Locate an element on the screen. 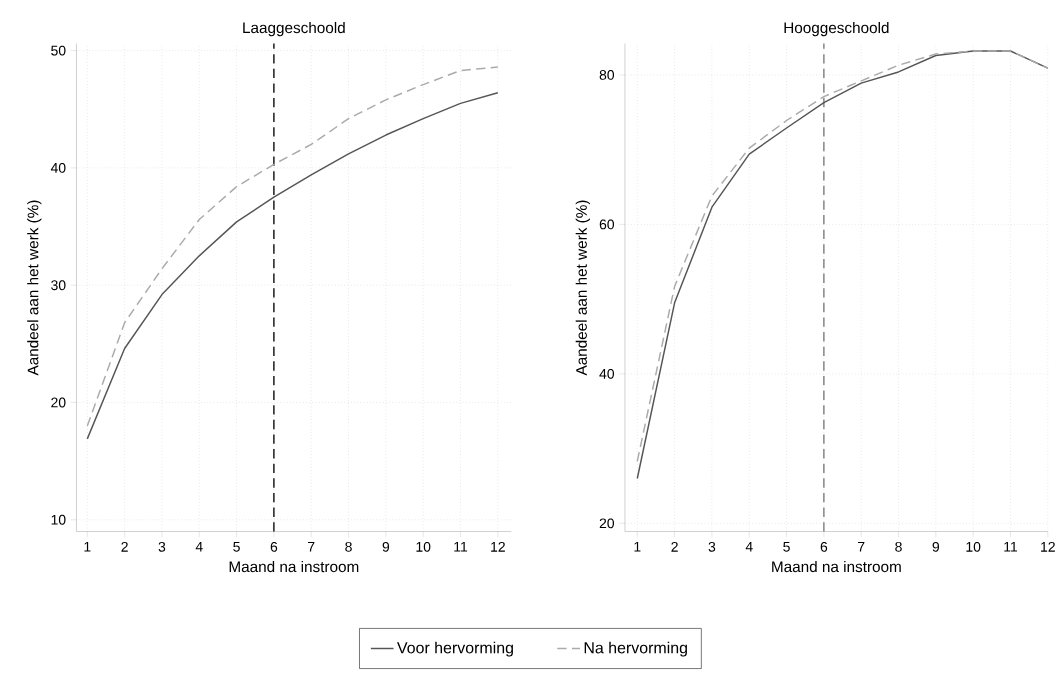 The image size is (1060, 697). legend-label: Voor hervorming is located at coordinates (455, 649).